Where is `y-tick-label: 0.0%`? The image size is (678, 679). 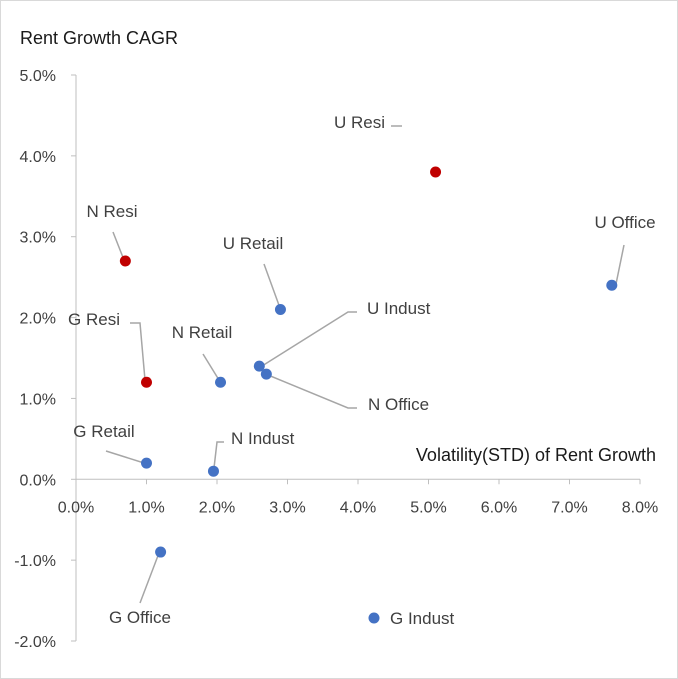 y-tick-label: 0.0% is located at coordinates (38, 480).